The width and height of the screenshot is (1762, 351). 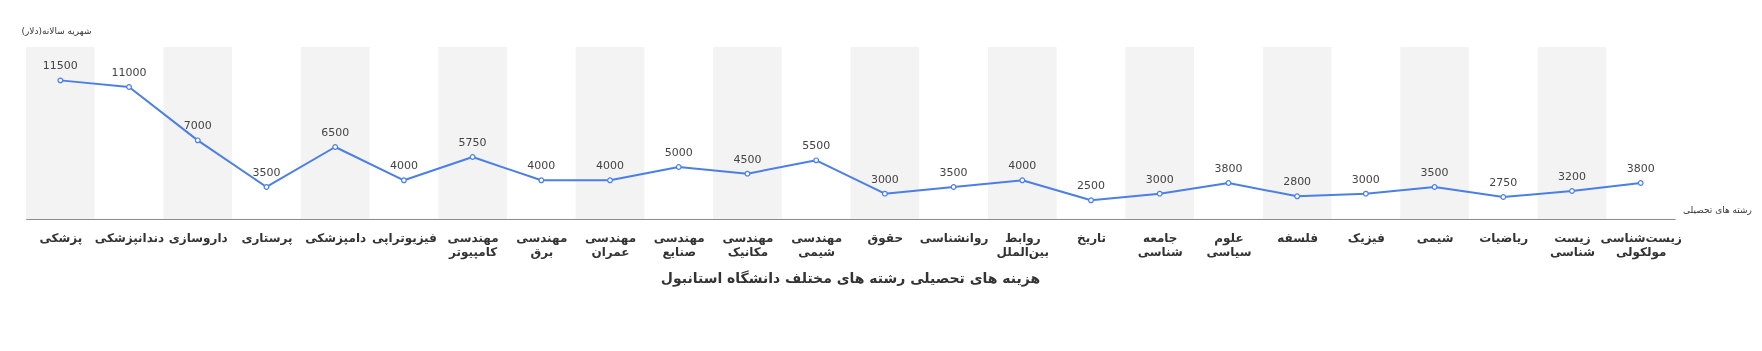 I want to click on data-label: 6500, so click(x=335, y=133).